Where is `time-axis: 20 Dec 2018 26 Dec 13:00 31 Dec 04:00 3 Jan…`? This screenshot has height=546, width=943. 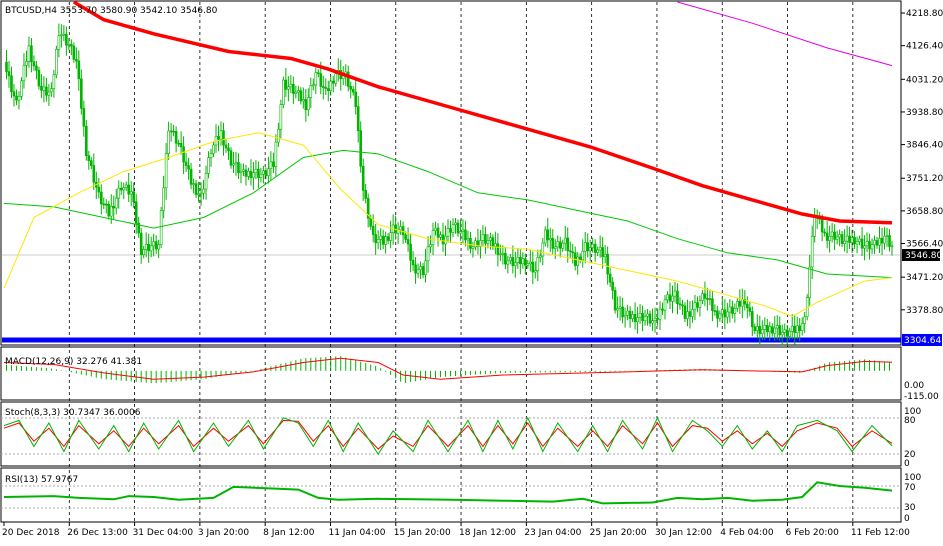
time-axis: 20 Dec 2018 26 Dec 13:00 31 Dec 04:00 3 Jan… is located at coordinates (456, 530).